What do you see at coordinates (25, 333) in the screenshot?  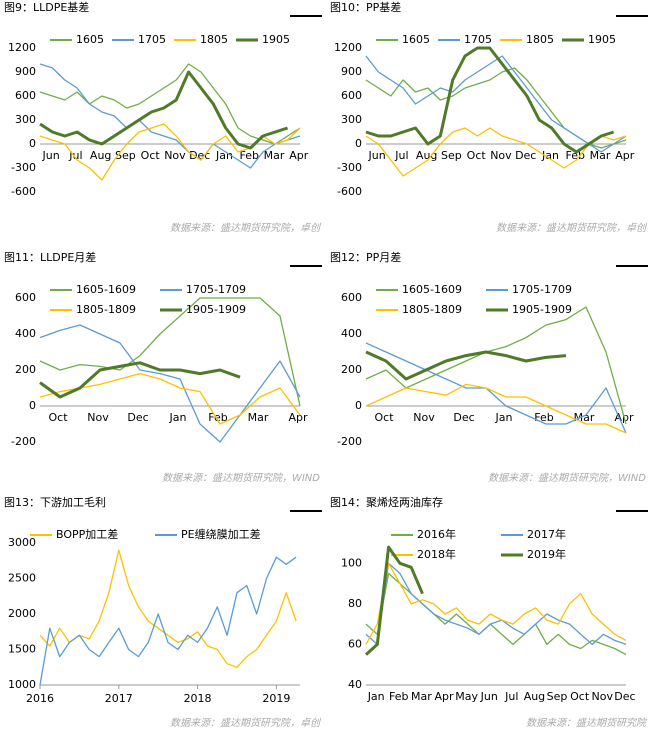 I see `y-tick-label: 400` at bounding box center [25, 333].